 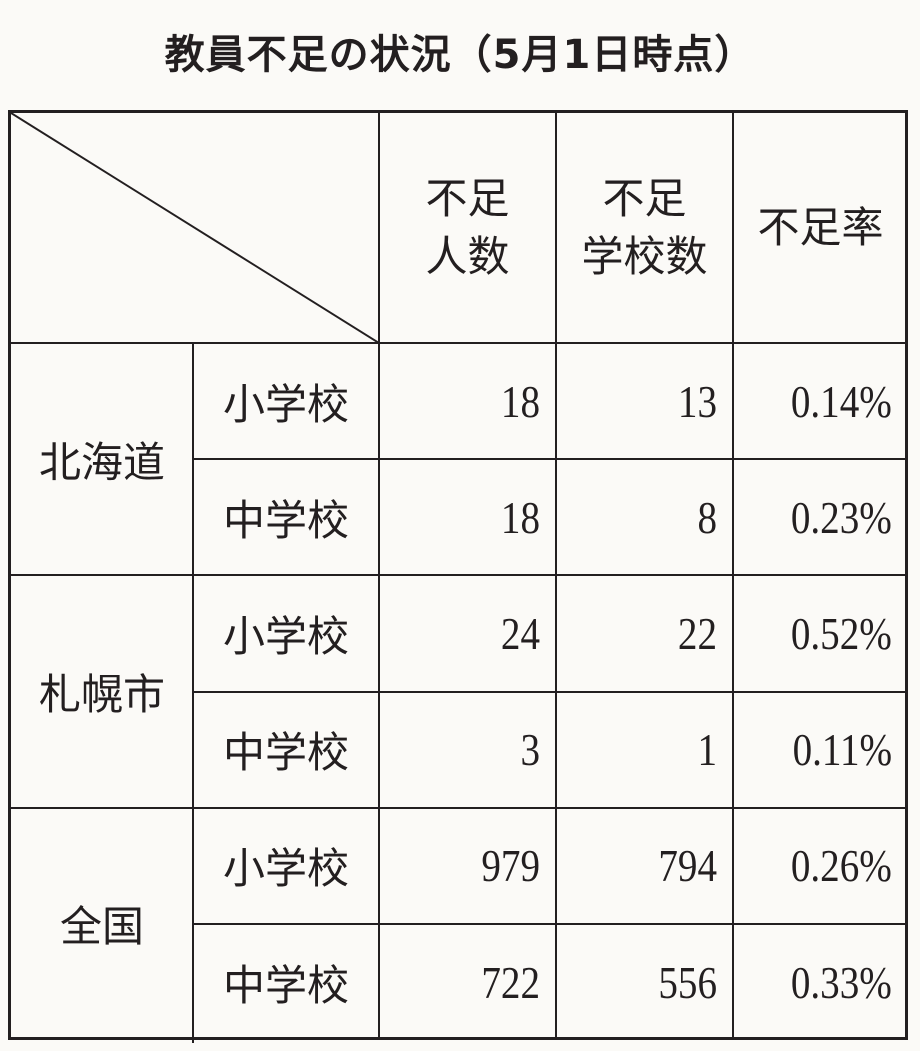 I want to click on table-title: 教員不足の状況（5月1日時点）, so click(x=460, y=55).